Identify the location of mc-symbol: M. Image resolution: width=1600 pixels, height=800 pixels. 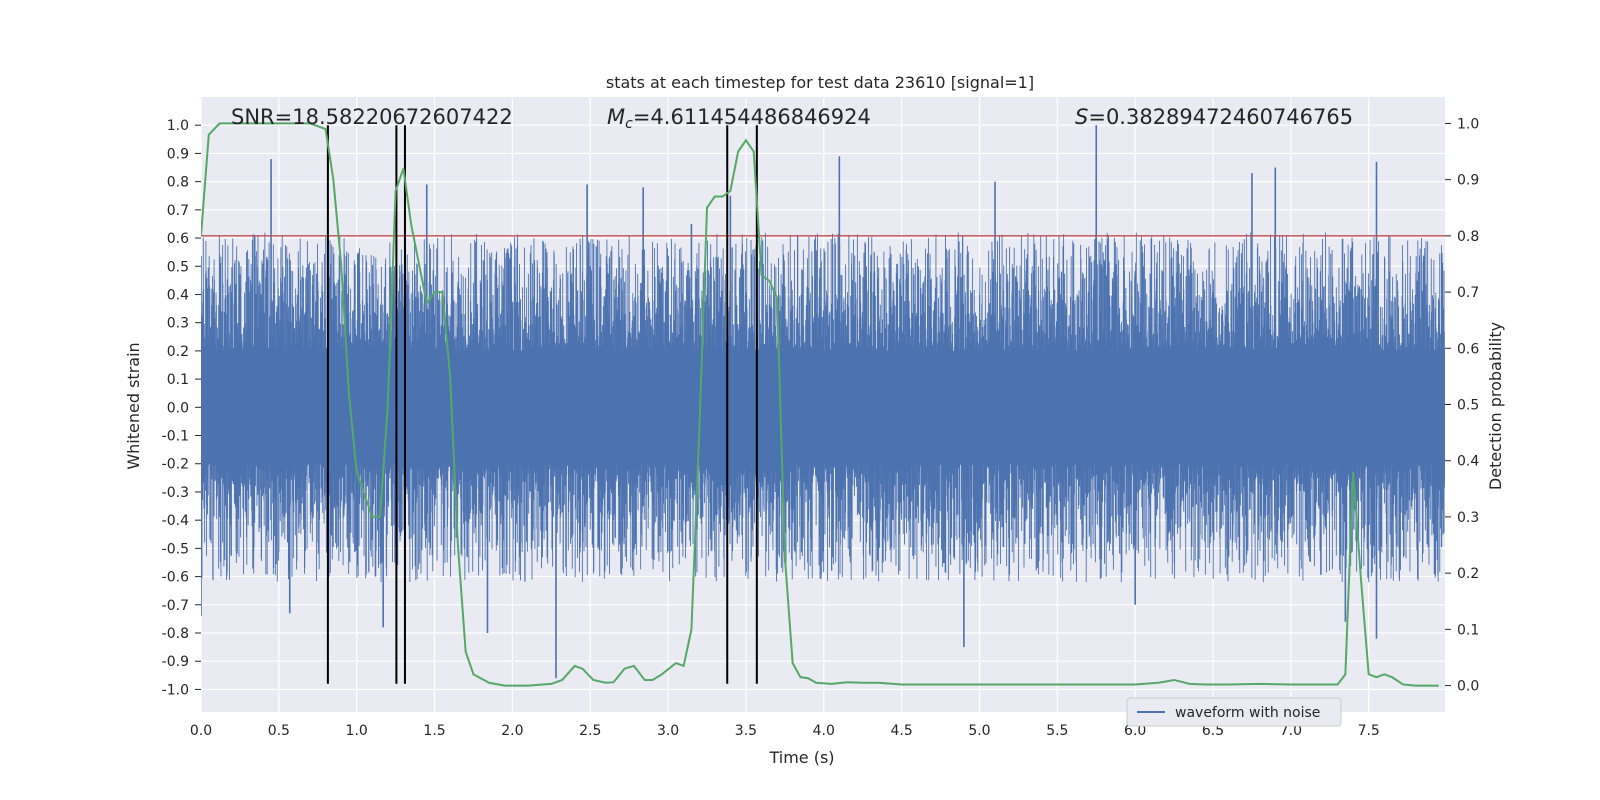
(616, 117).